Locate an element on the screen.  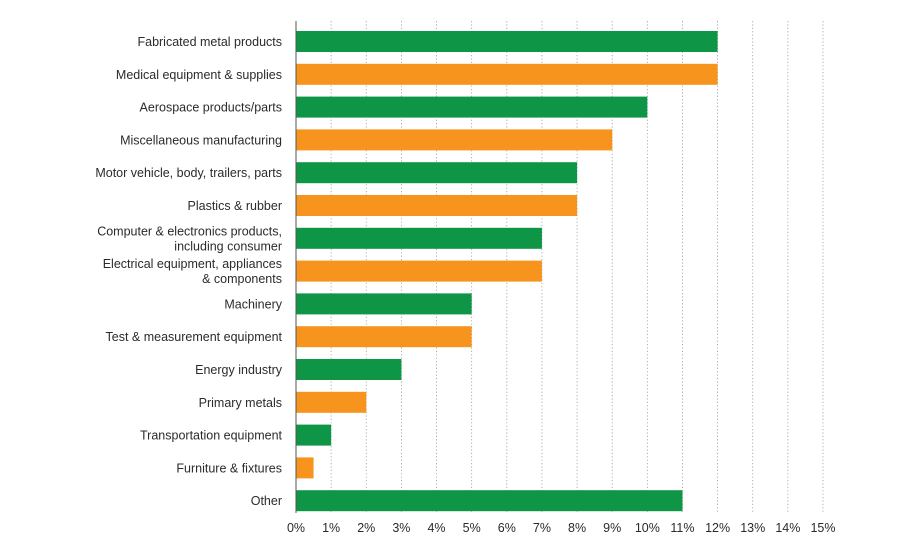
category-label-4: Miscellaneous manufacturing is located at coordinates (201, 140).